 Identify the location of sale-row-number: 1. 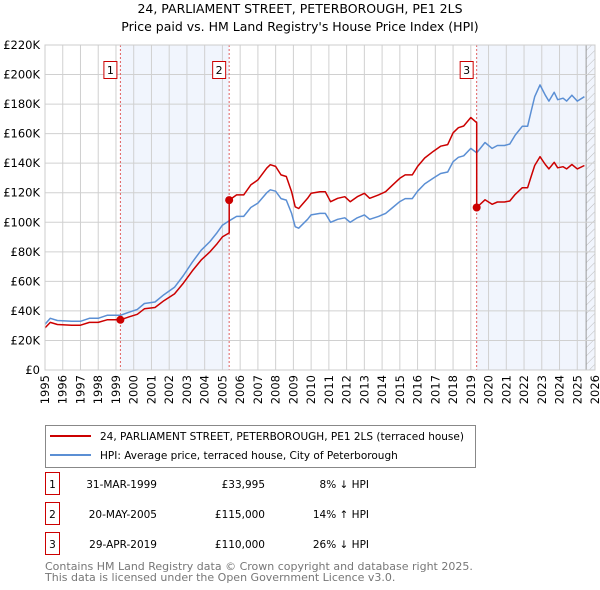
(52, 485).